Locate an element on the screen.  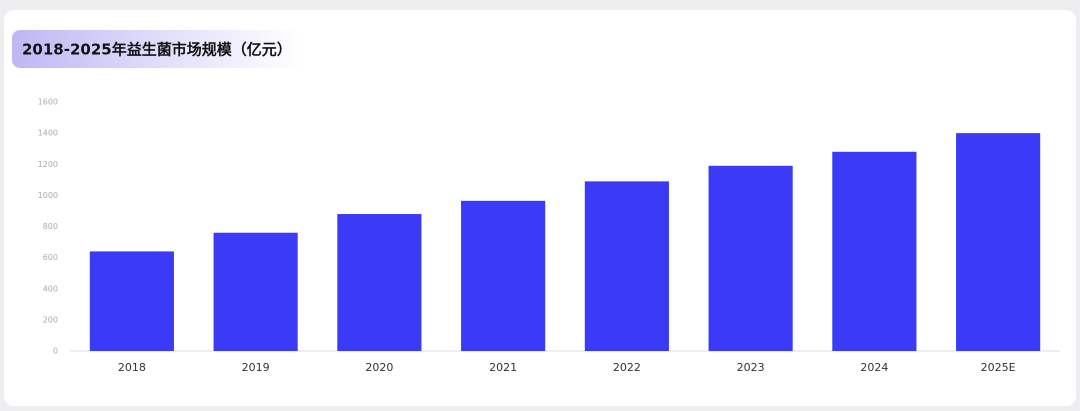
x-tick-label: 2023 is located at coordinates (751, 367).